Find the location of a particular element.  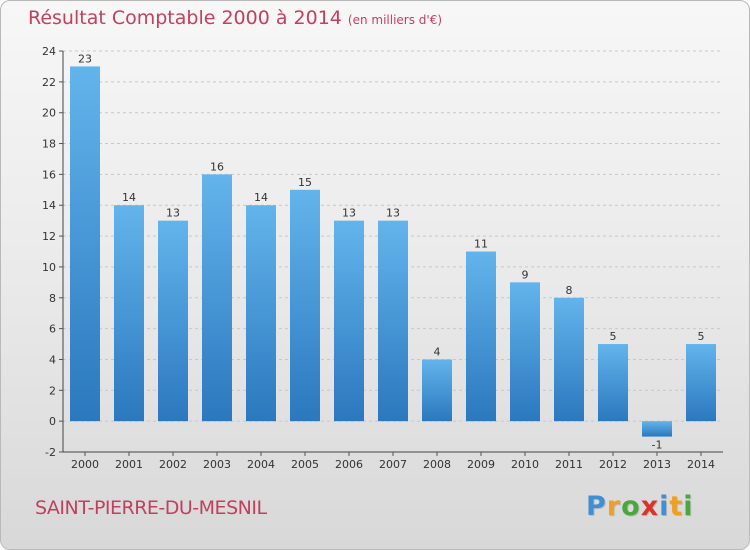

bar-2011 is located at coordinates (569, 359).